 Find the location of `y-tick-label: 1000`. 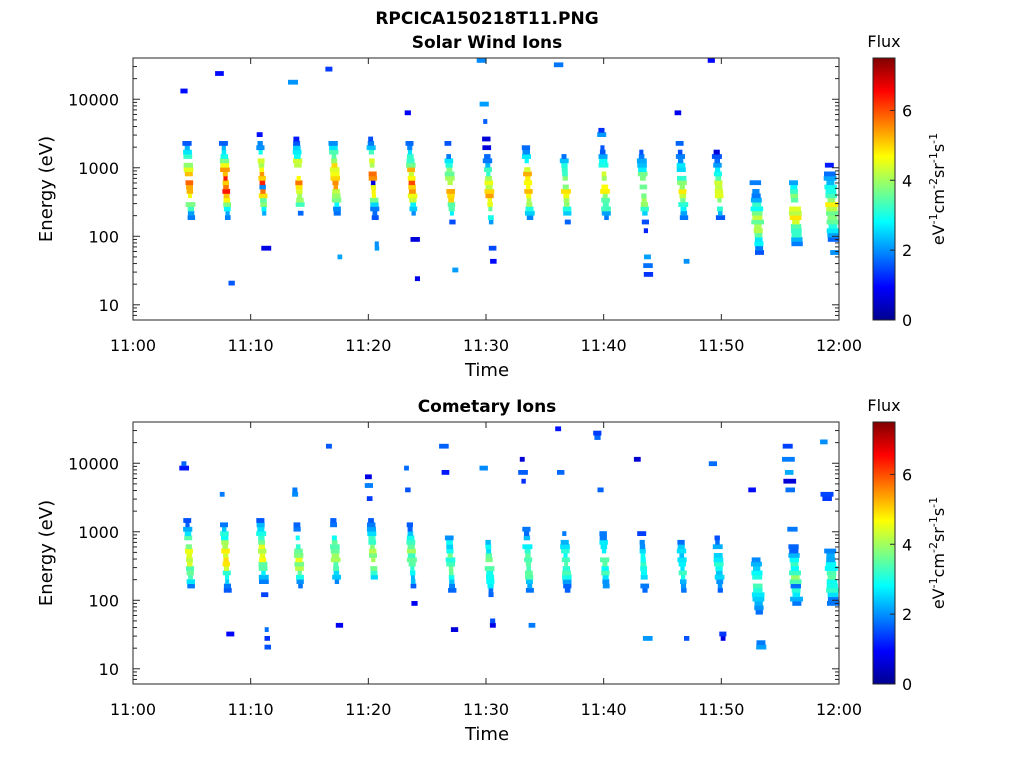

y-tick-label: 1000 is located at coordinates (98, 532).